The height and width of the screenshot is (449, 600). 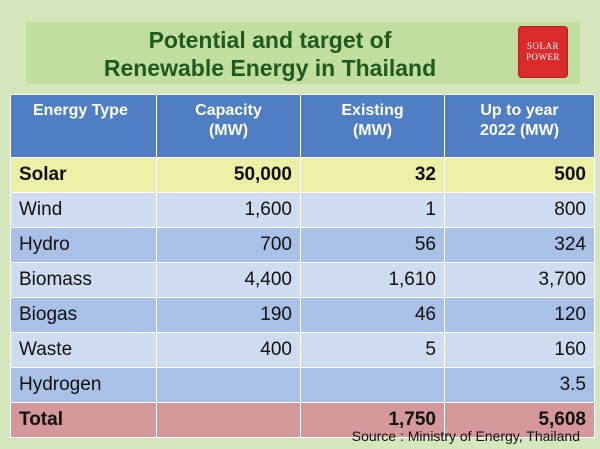 I want to click on cell-existing, so click(x=372, y=385).